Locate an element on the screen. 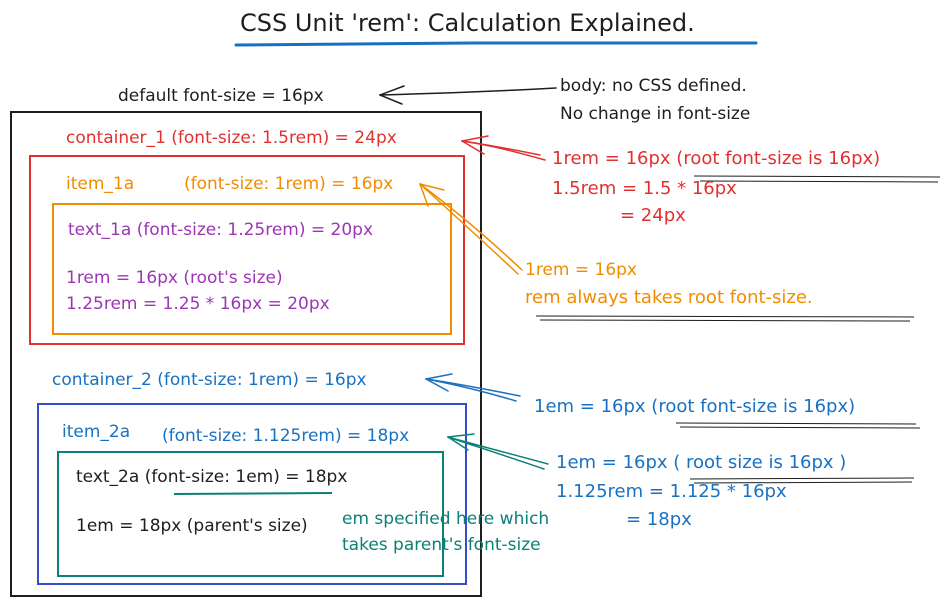  item-2a-name: item_2a is located at coordinates (96, 432).